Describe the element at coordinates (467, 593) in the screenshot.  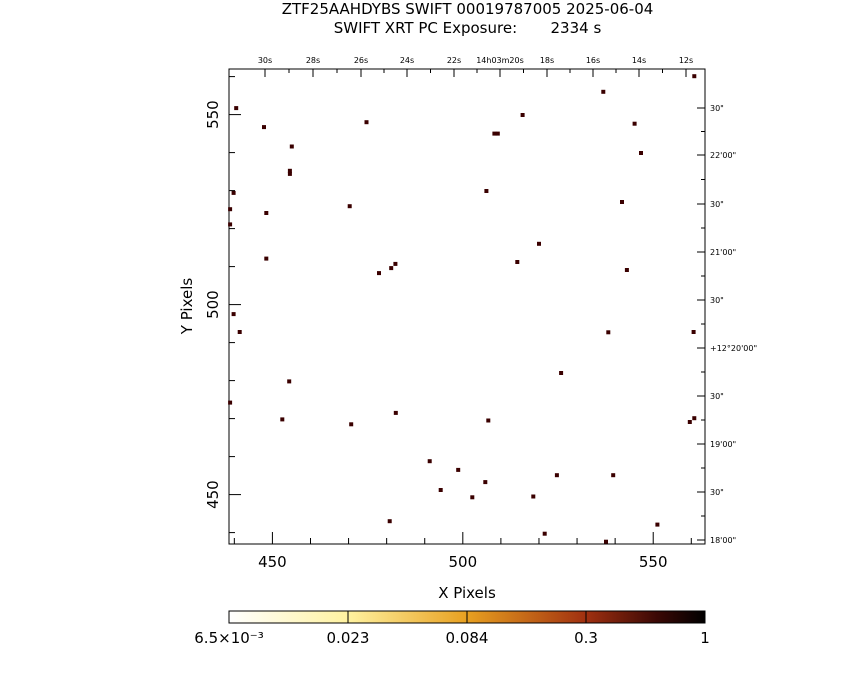
I see `x-axis-title: X Pixels` at that location.